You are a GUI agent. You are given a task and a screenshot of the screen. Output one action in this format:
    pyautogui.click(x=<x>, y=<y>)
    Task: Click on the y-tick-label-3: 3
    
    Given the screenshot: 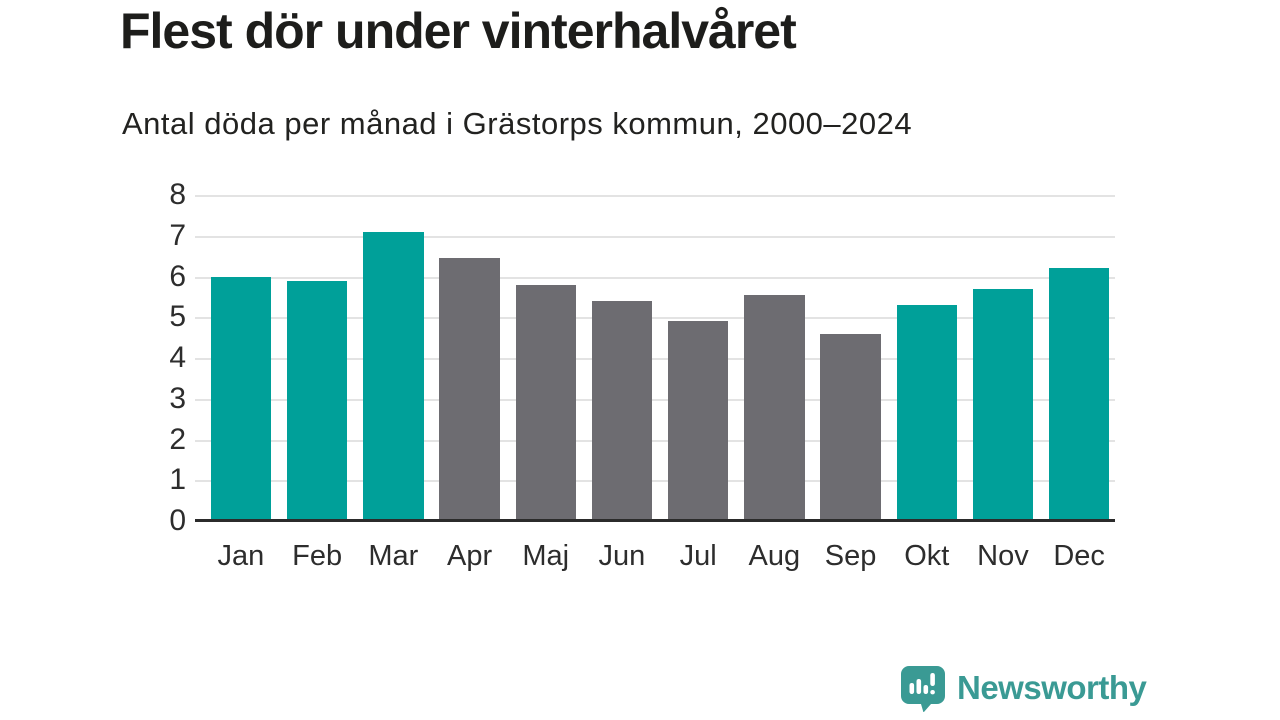 What is the action you would take?
    pyautogui.click(x=177, y=398)
    